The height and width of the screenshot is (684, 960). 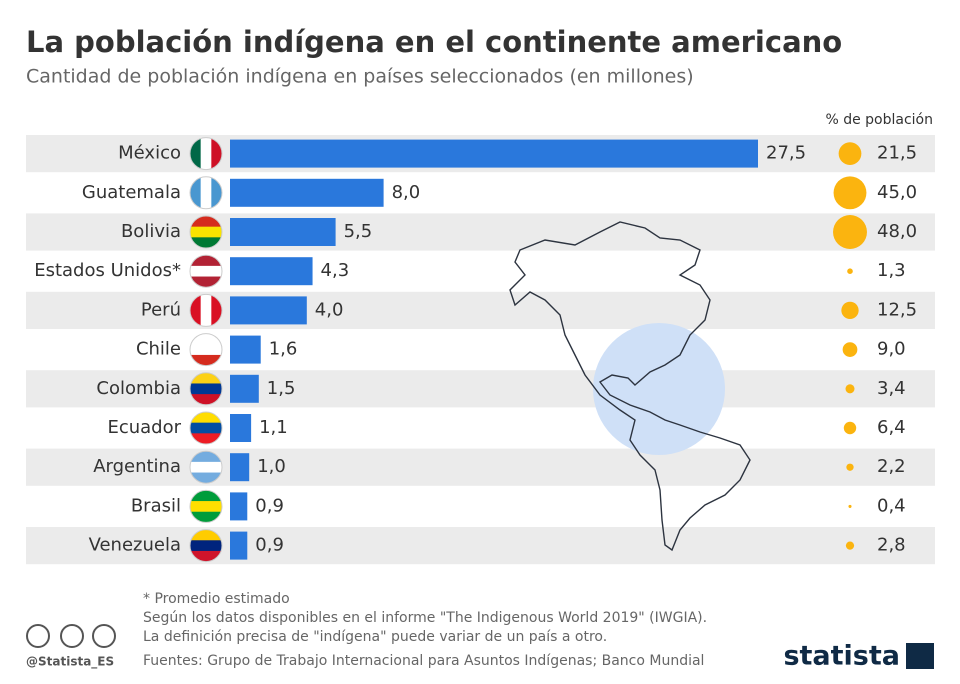 What do you see at coordinates (897, 153) in the screenshot?
I see `pct-label: 21,5` at bounding box center [897, 153].